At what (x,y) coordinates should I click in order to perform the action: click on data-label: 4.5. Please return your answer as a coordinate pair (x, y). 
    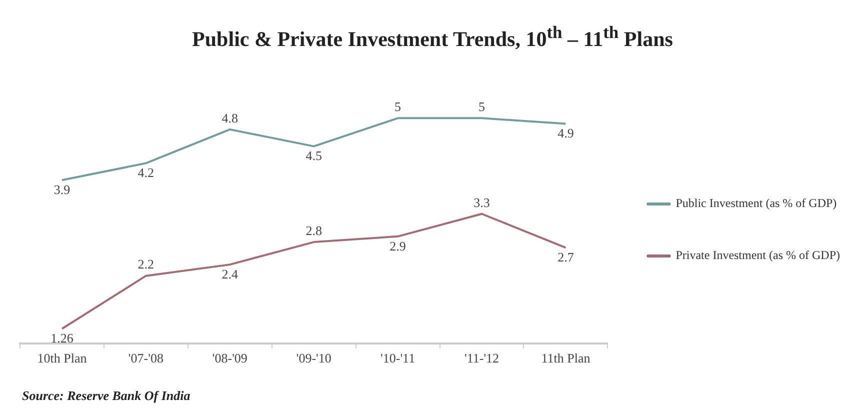
    Looking at the image, I should click on (314, 156).